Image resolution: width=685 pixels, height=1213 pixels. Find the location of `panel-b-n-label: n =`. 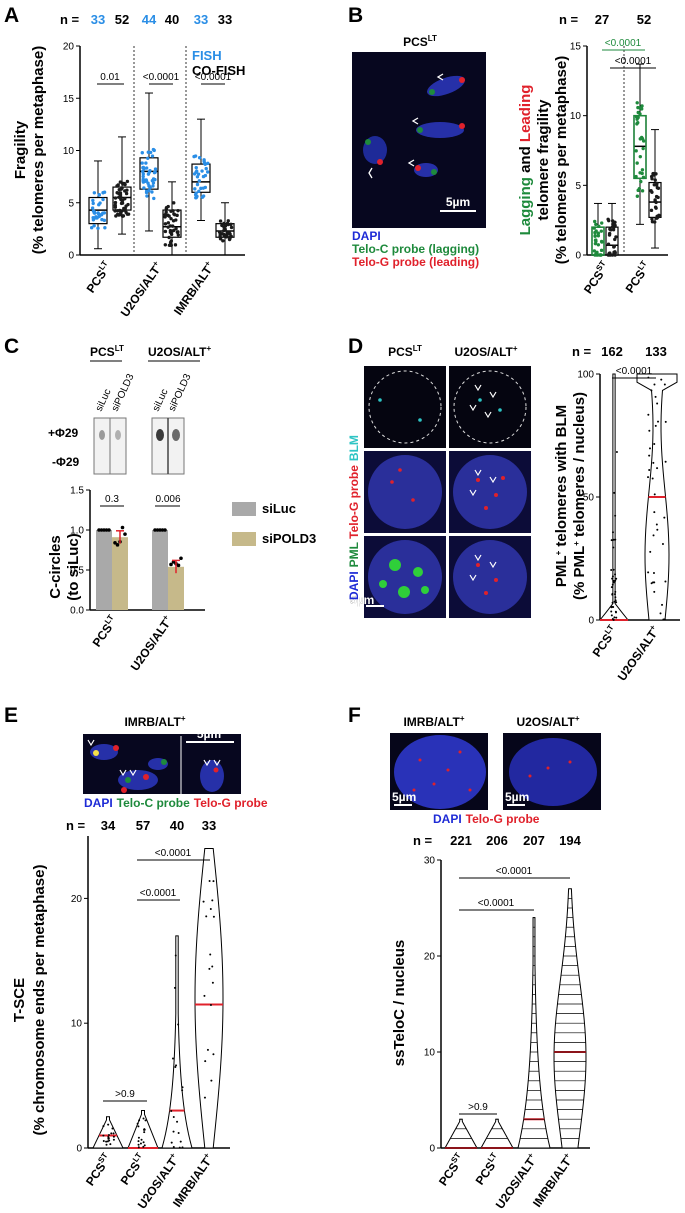

panel-b-n-label: n = is located at coordinates (569, 19).